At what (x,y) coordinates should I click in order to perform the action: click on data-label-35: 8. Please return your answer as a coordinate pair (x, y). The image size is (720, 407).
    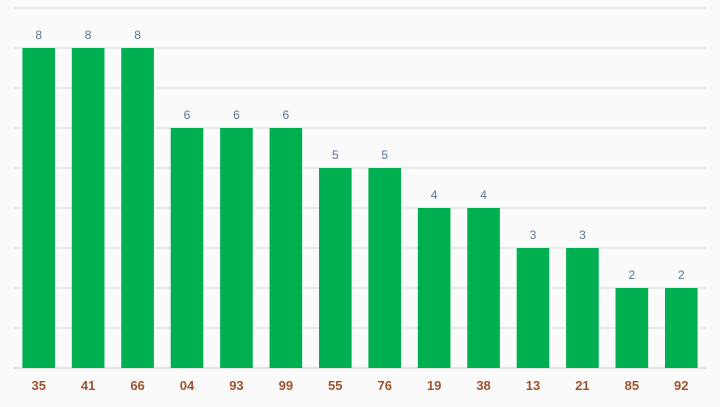
    Looking at the image, I should click on (38, 35).